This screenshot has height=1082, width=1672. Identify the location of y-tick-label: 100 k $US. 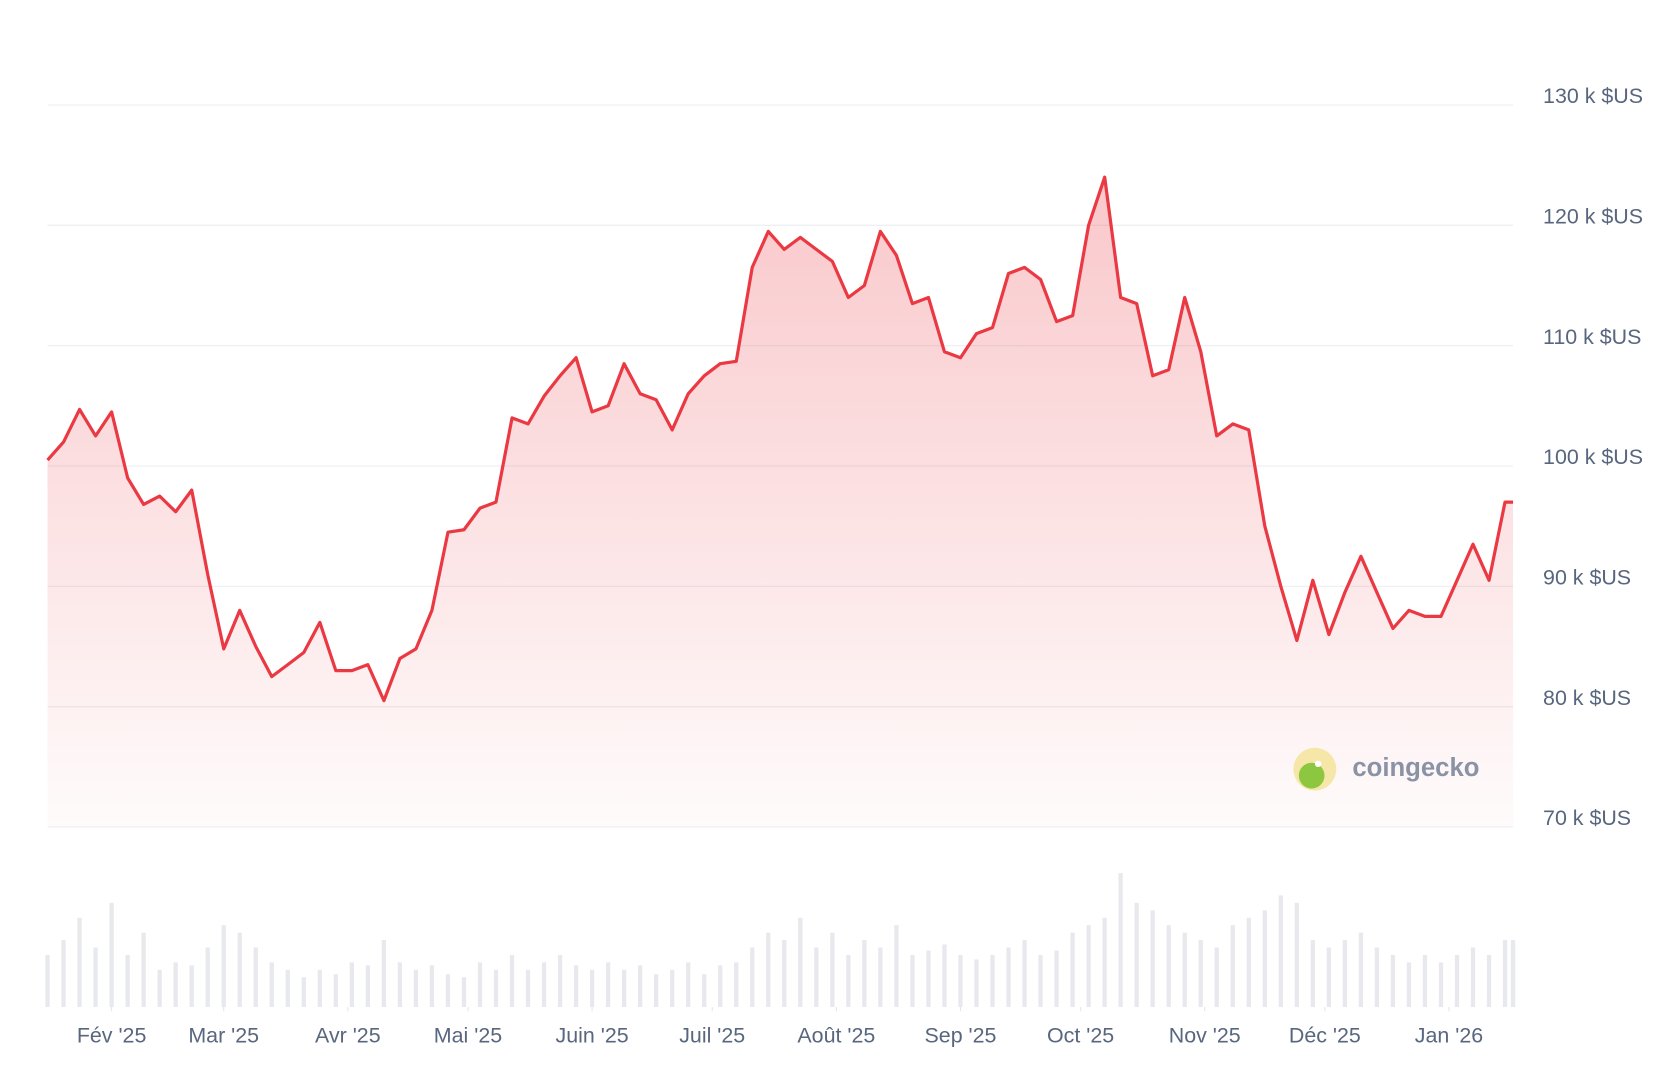
(1593, 457).